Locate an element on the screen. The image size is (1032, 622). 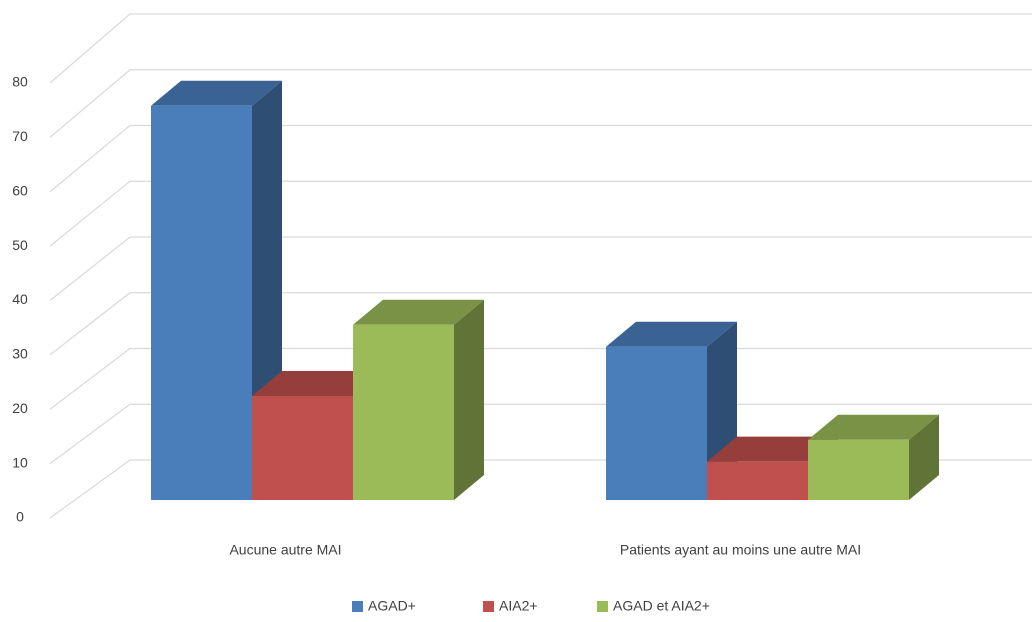
y-tick-label: 60 is located at coordinates (20, 190).